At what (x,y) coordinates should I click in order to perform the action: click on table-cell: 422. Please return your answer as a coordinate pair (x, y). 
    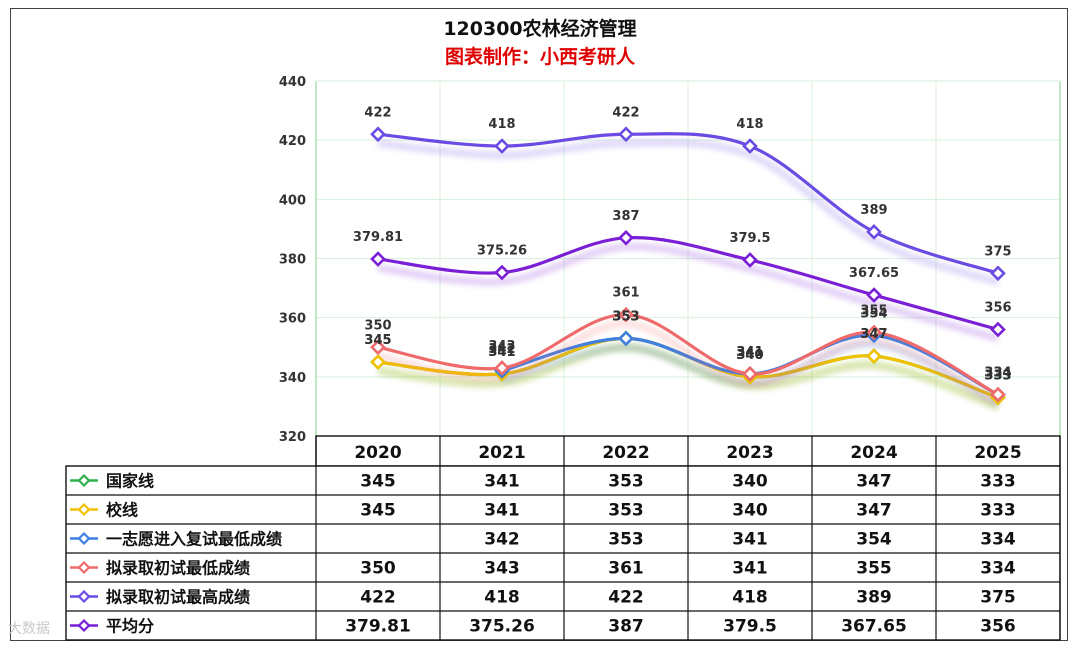
    Looking at the image, I should click on (378, 598).